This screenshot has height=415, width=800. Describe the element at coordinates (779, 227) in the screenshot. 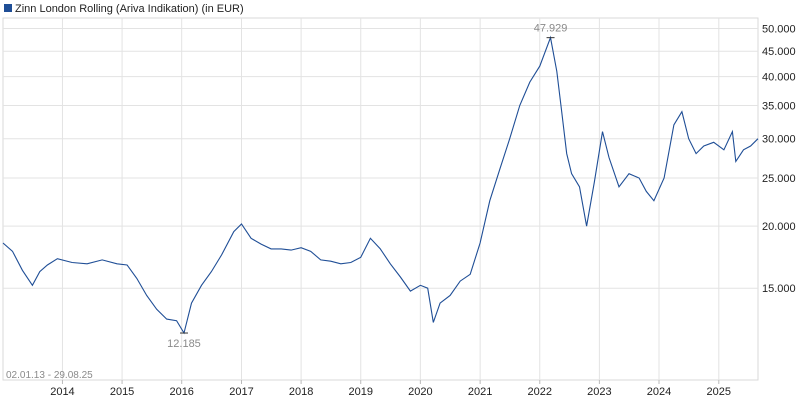

I see `y-tick-label: 20.000` at that location.